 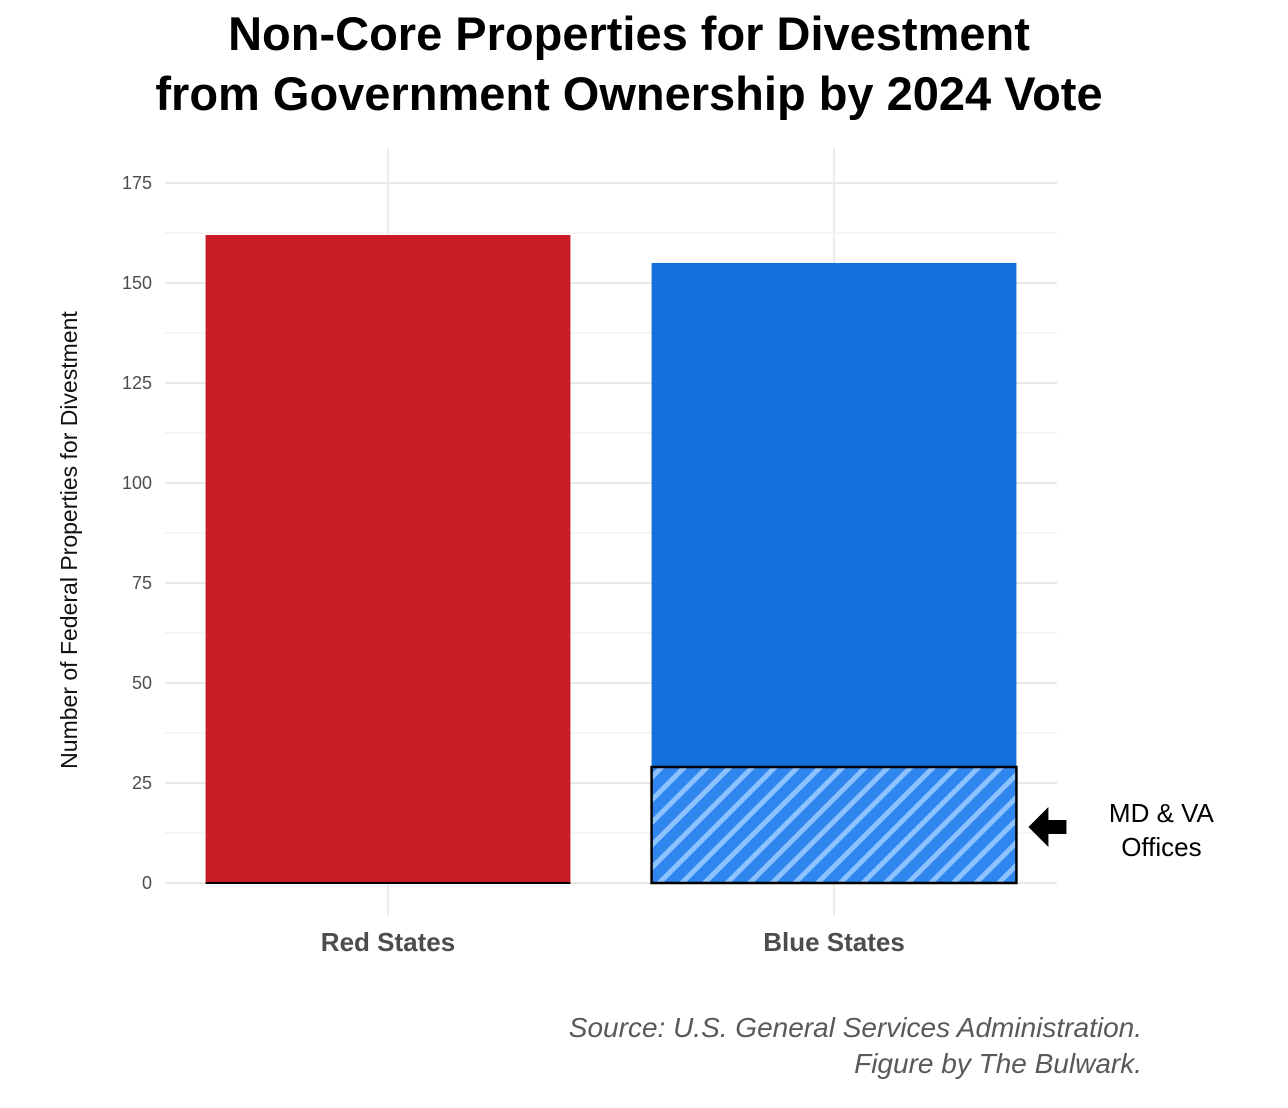 I want to click on bar-highlight-segment, so click(x=834, y=825).